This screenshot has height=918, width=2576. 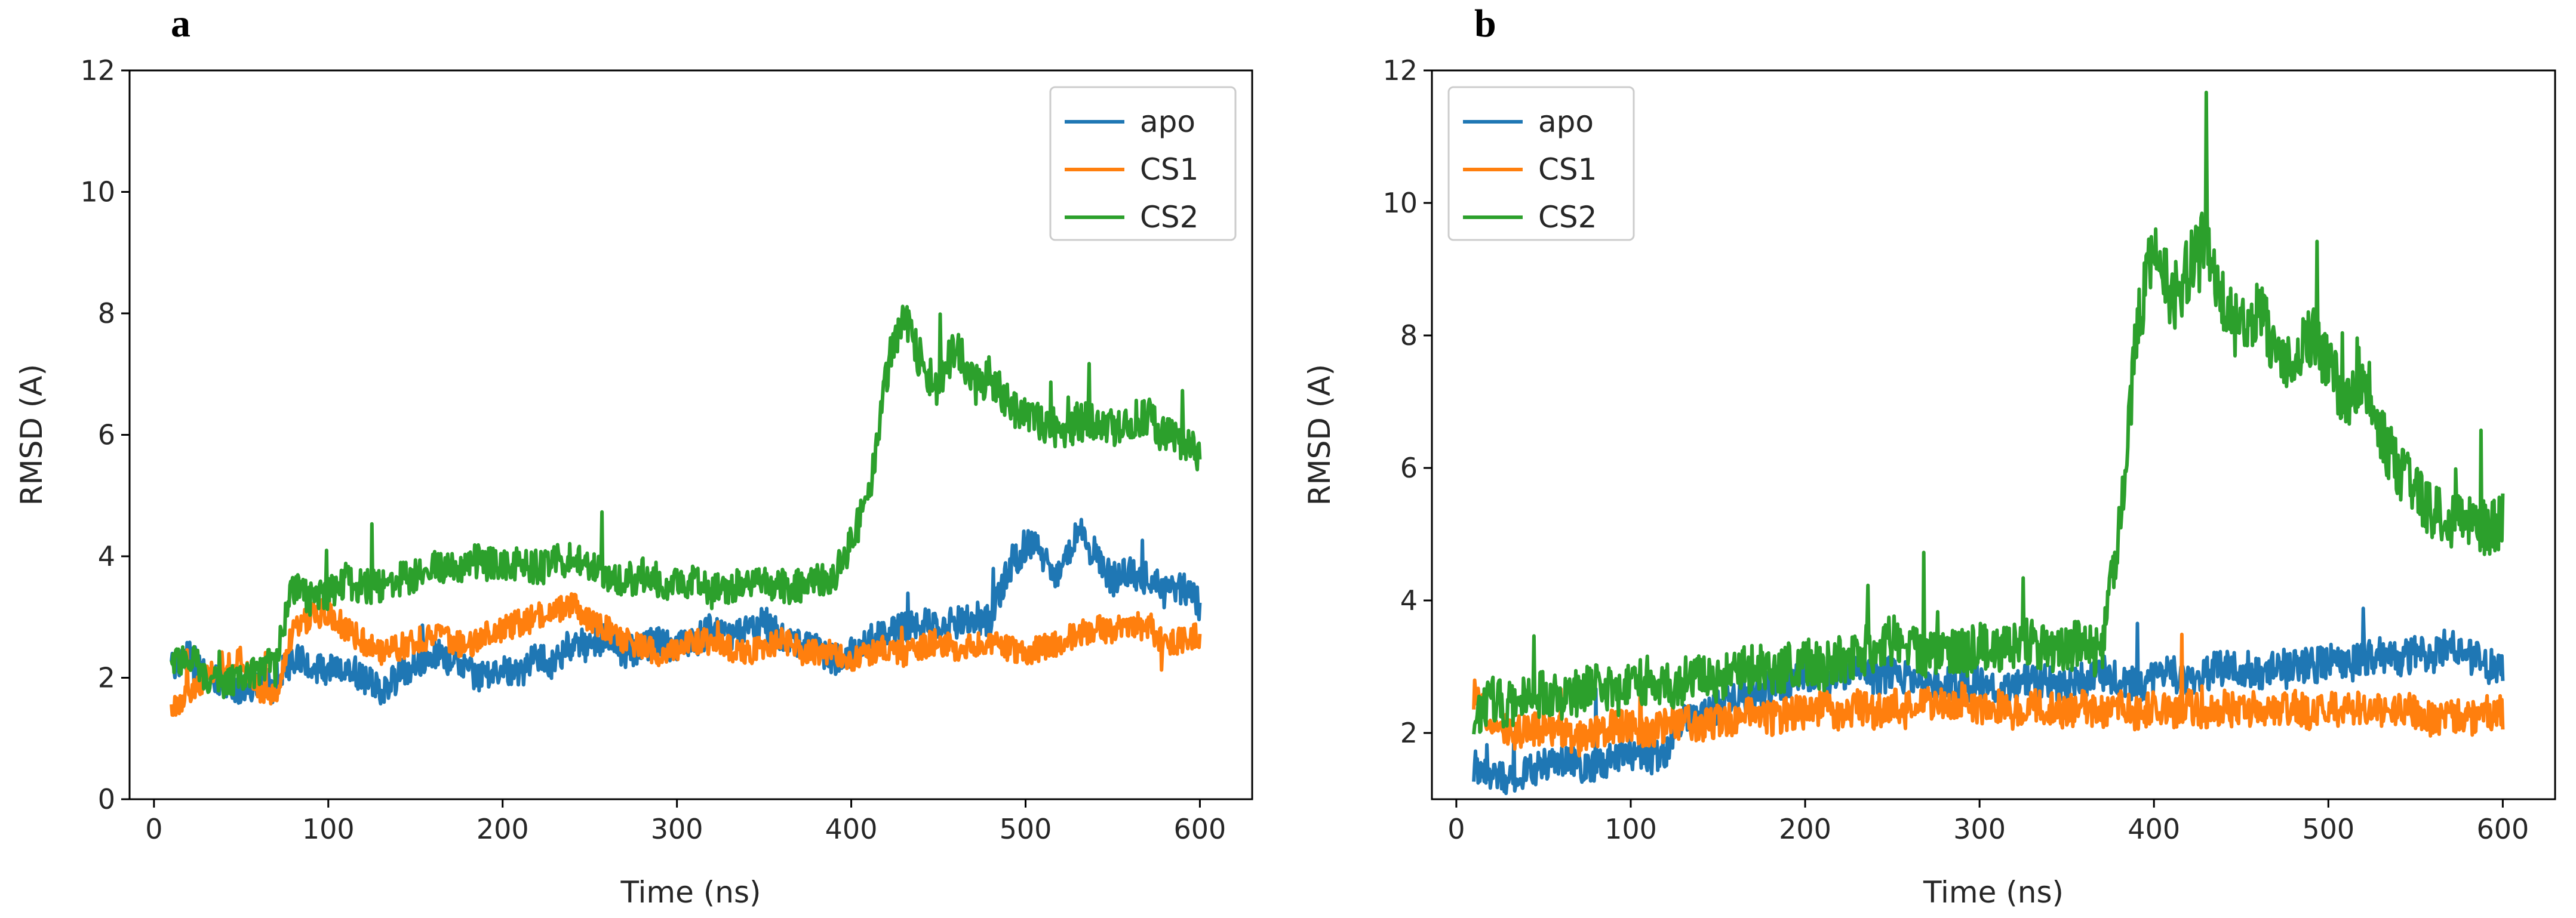 What do you see at coordinates (1485, 23) in the screenshot?
I see `panel-letter-b: b` at bounding box center [1485, 23].